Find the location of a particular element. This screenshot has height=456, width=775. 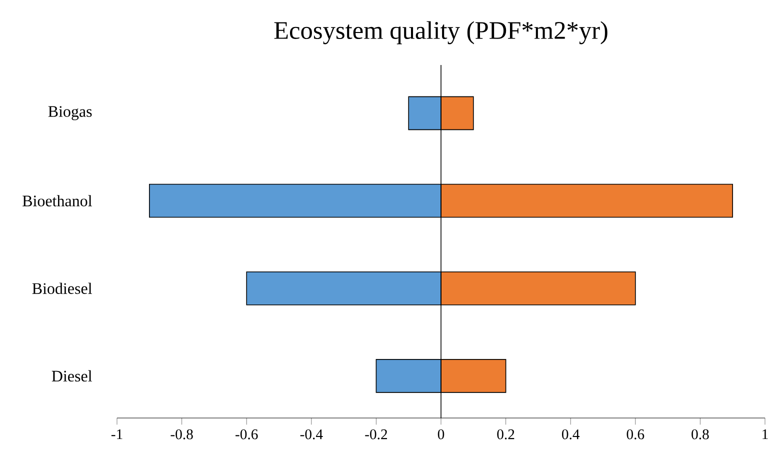

x-tick-label: -0.8 is located at coordinates (181, 434).